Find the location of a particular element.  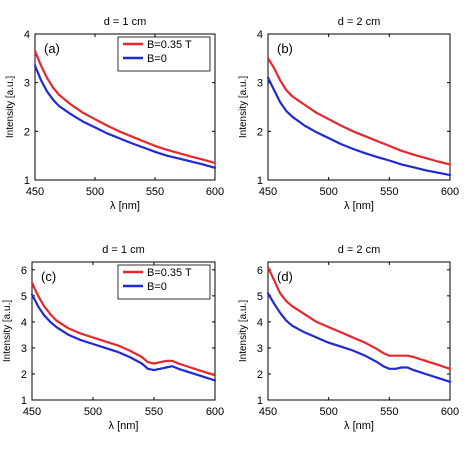

panel-label: (c) is located at coordinates (48, 276).